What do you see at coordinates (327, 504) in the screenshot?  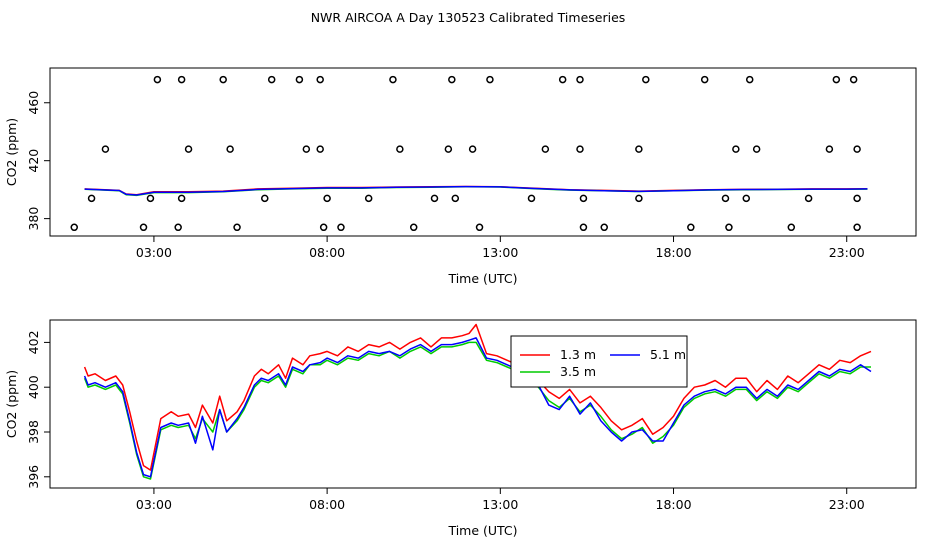 I see `bottom-x-tick-label: 08:00` at bounding box center [327, 504].